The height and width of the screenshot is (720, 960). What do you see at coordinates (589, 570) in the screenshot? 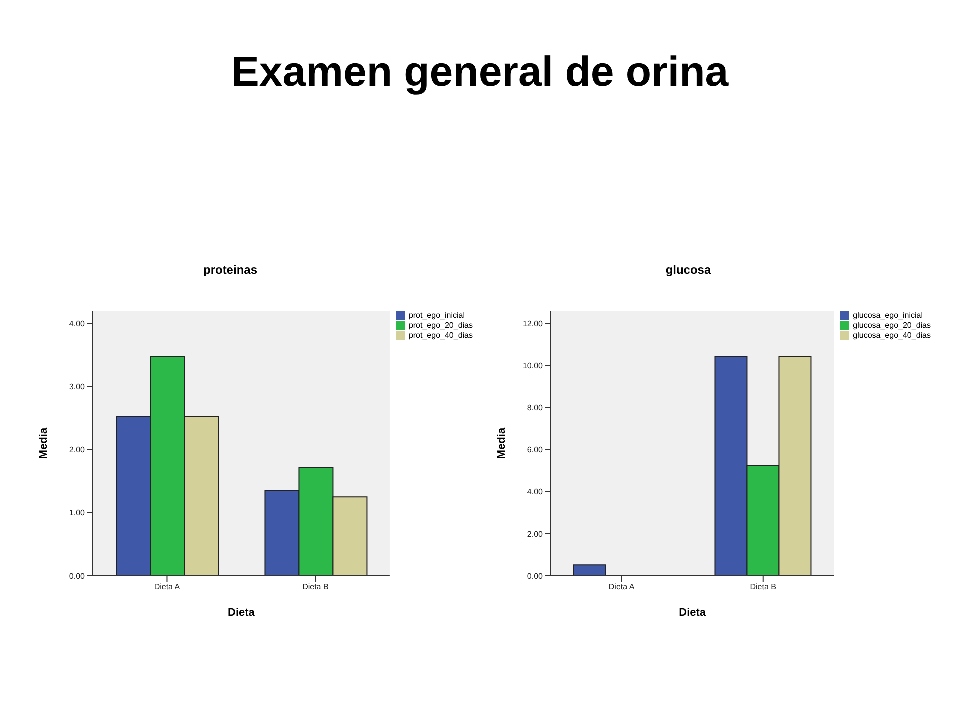
I see `bar` at bounding box center [589, 570].